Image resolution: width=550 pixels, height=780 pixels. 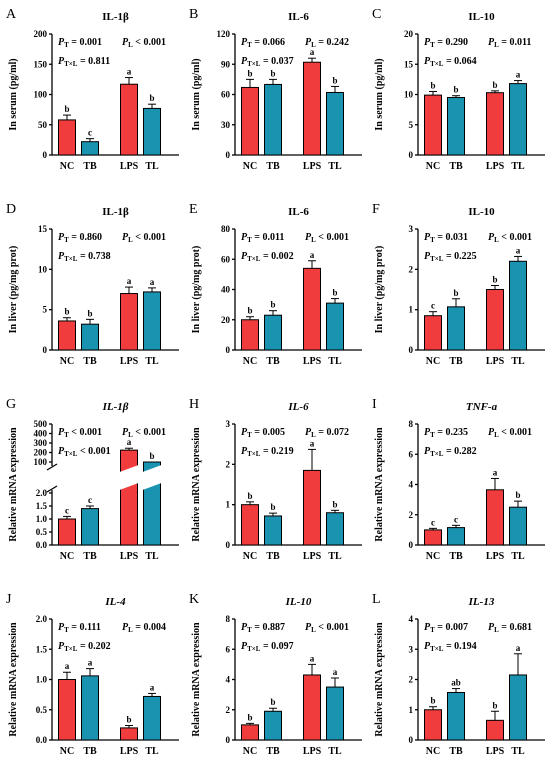 What do you see at coordinates (228, 619) in the screenshot?
I see `y-tick-label: 8` at bounding box center [228, 619].